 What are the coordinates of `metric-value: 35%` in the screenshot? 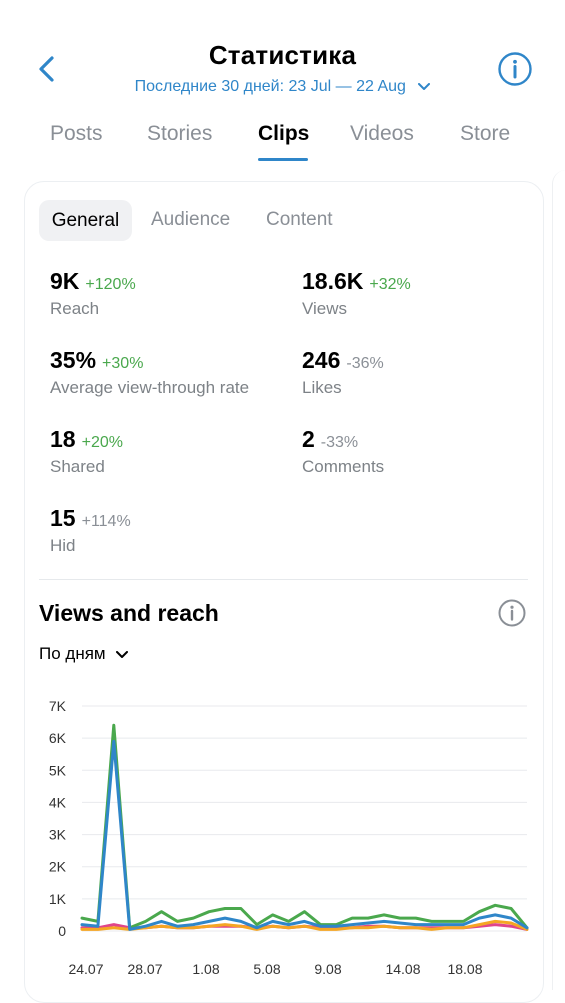 It's located at (73, 360).